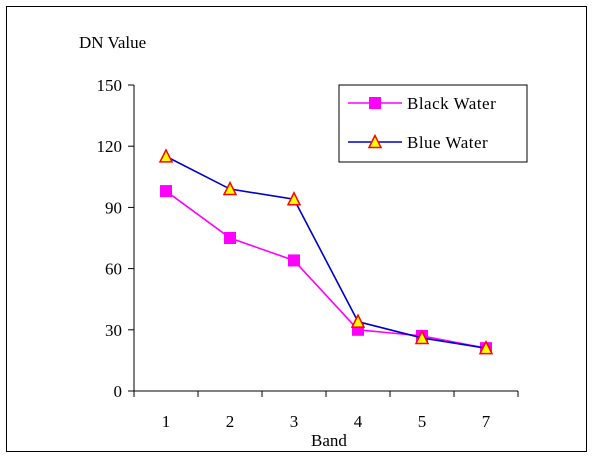  What do you see at coordinates (110, 85) in the screenshot?
I see `y-tick-label: 150` at bounding box center [110, 85].